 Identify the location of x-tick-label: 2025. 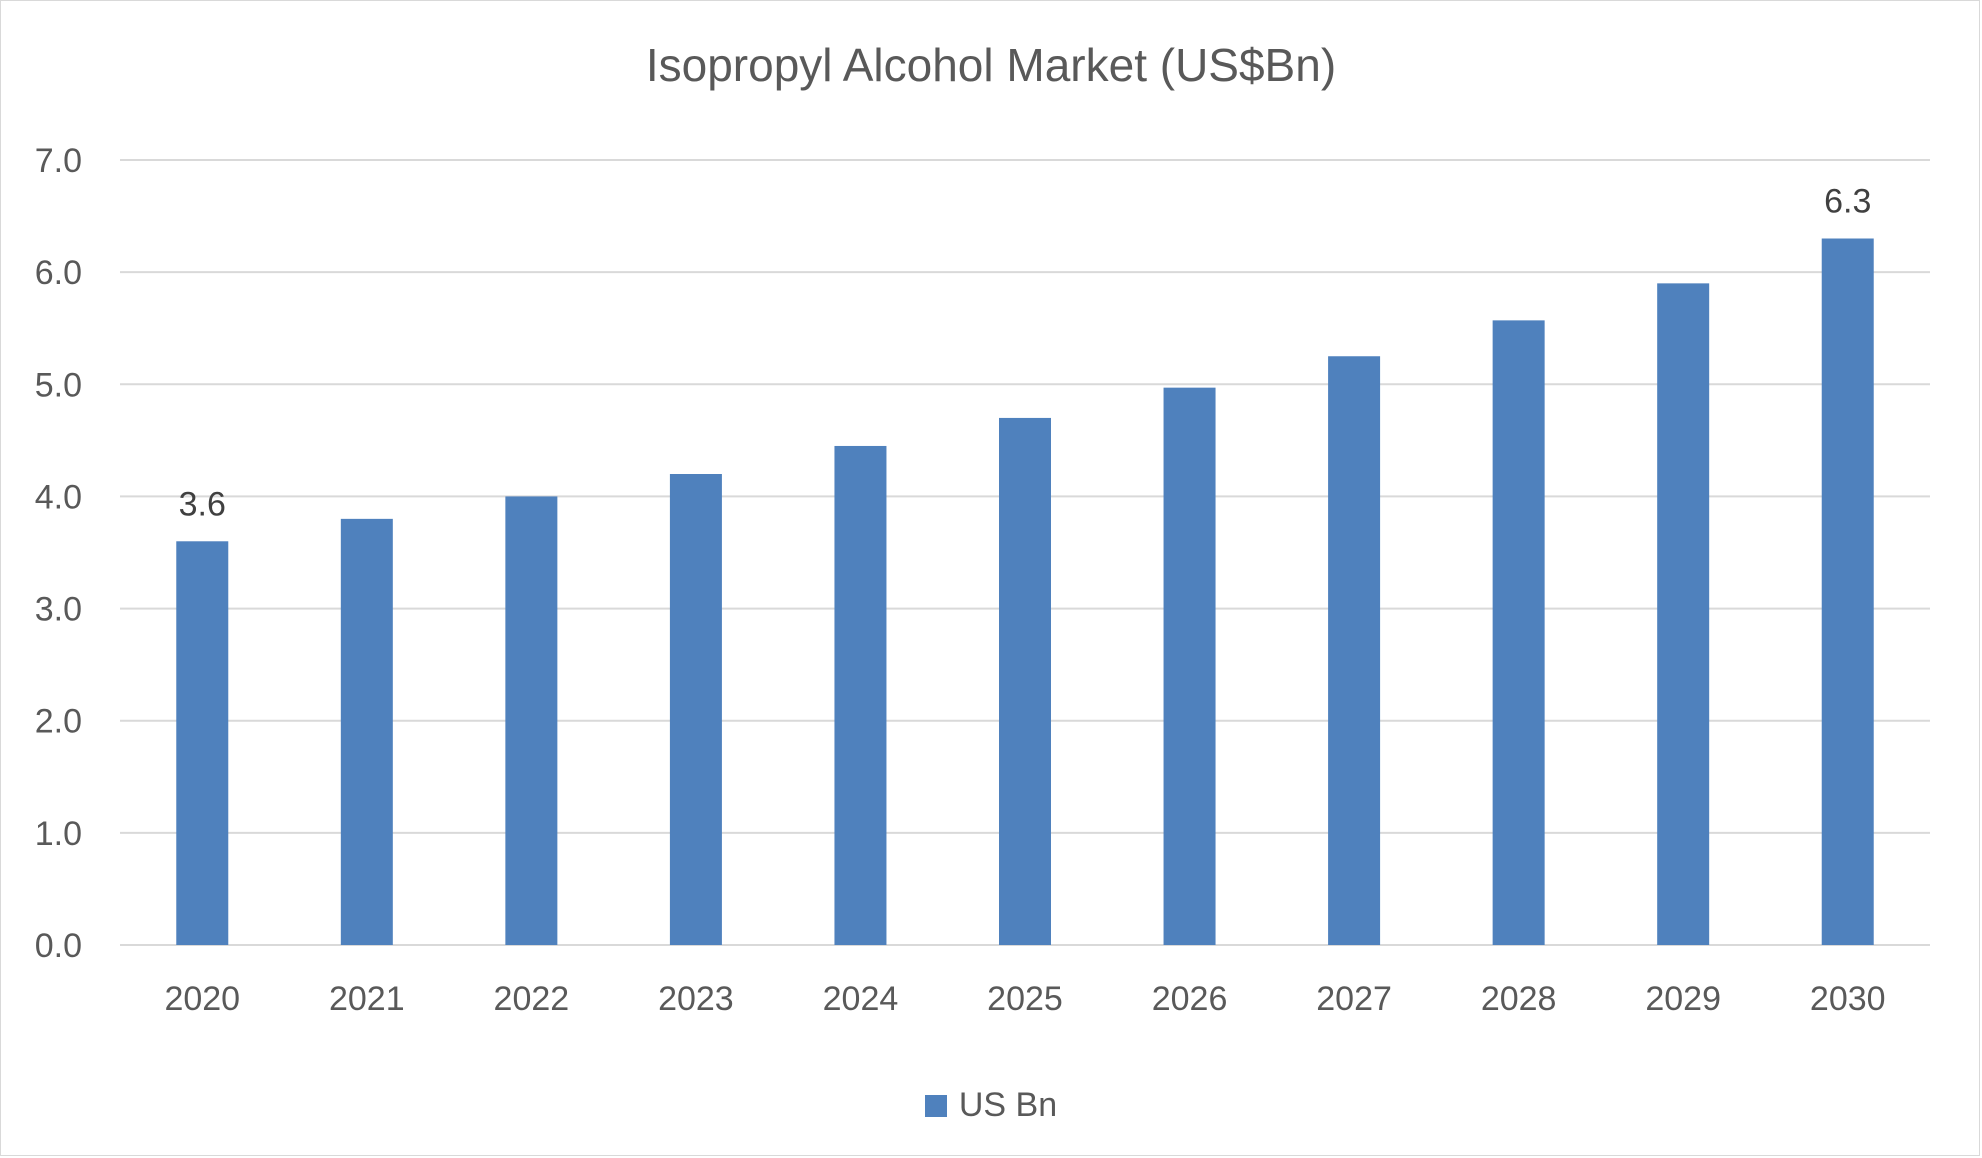
(1025, 999).